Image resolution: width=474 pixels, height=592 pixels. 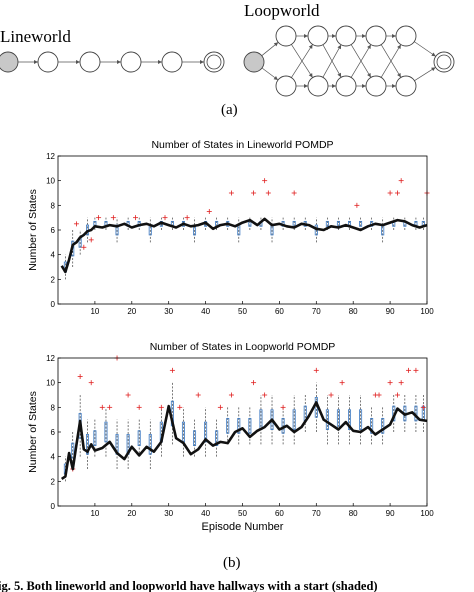 I want to click on x-tick-label: 90, so click(x=390, y=513).